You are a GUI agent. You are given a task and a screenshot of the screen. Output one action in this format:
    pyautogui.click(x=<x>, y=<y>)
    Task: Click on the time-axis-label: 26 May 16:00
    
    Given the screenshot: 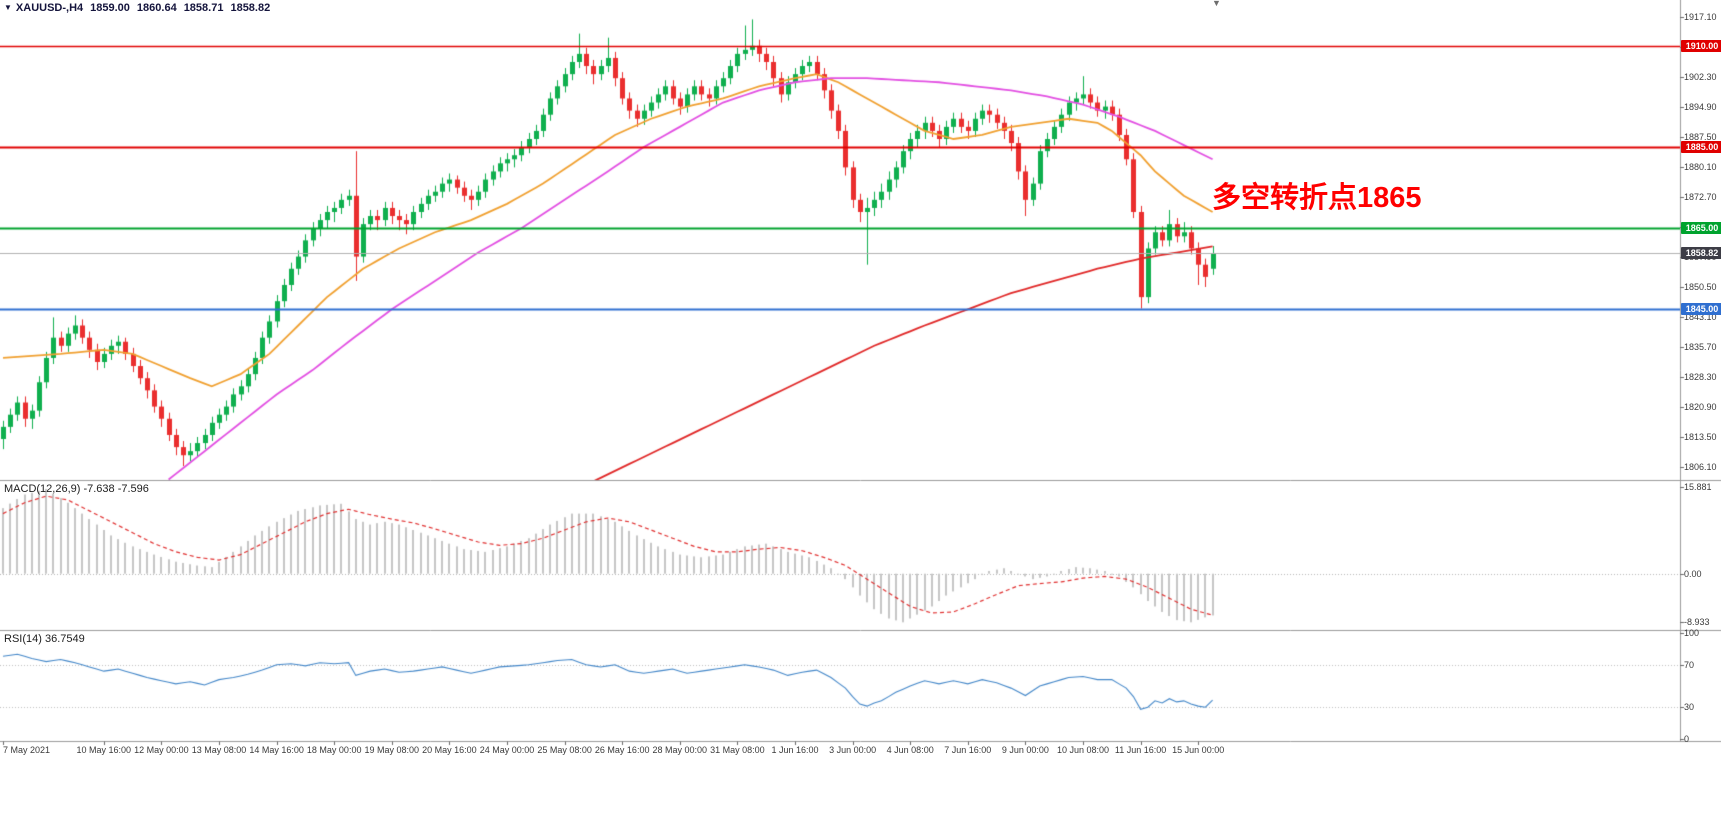 What is the action you would take?
    pyautogui.click(x=622, y=750)
    